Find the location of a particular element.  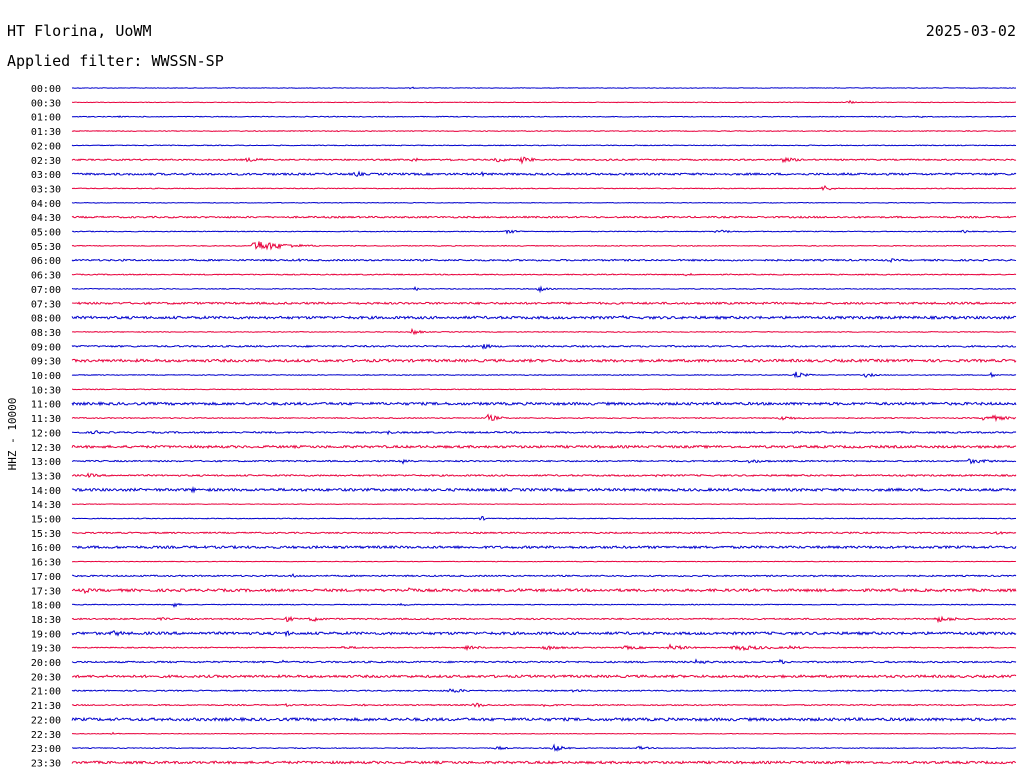

trace-time-label: 17:30 is located at coordinates (46, 591).